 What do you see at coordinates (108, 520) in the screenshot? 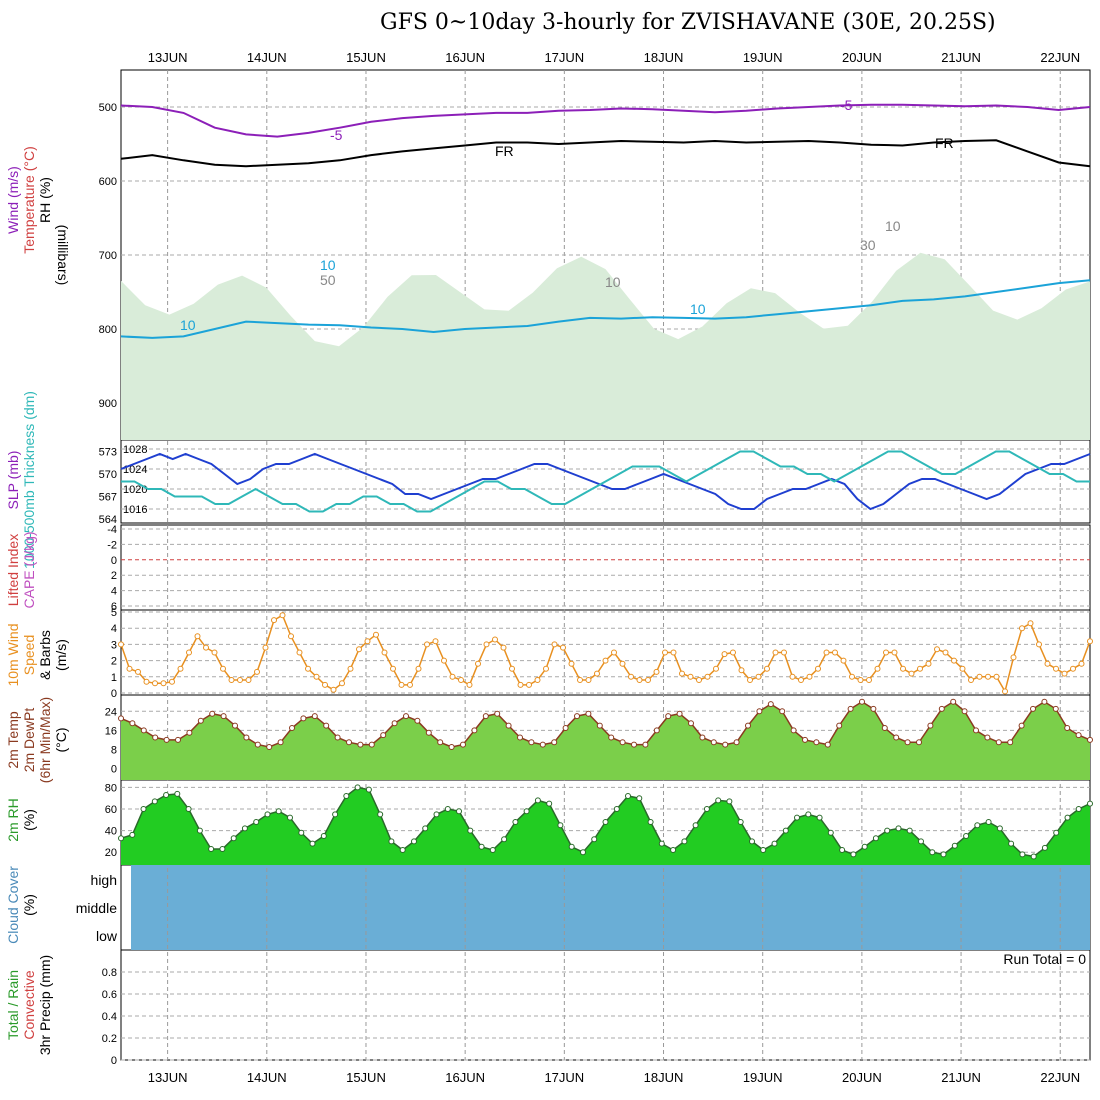
I see `thickness-tick-label: 564` at bounding box center [108, 520].